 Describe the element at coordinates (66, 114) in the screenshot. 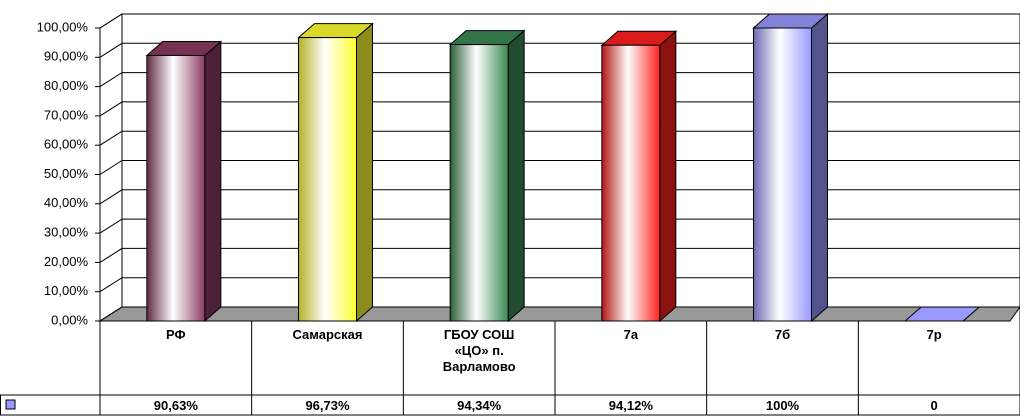

I see `y-tick-label: 70,00%` at that location.